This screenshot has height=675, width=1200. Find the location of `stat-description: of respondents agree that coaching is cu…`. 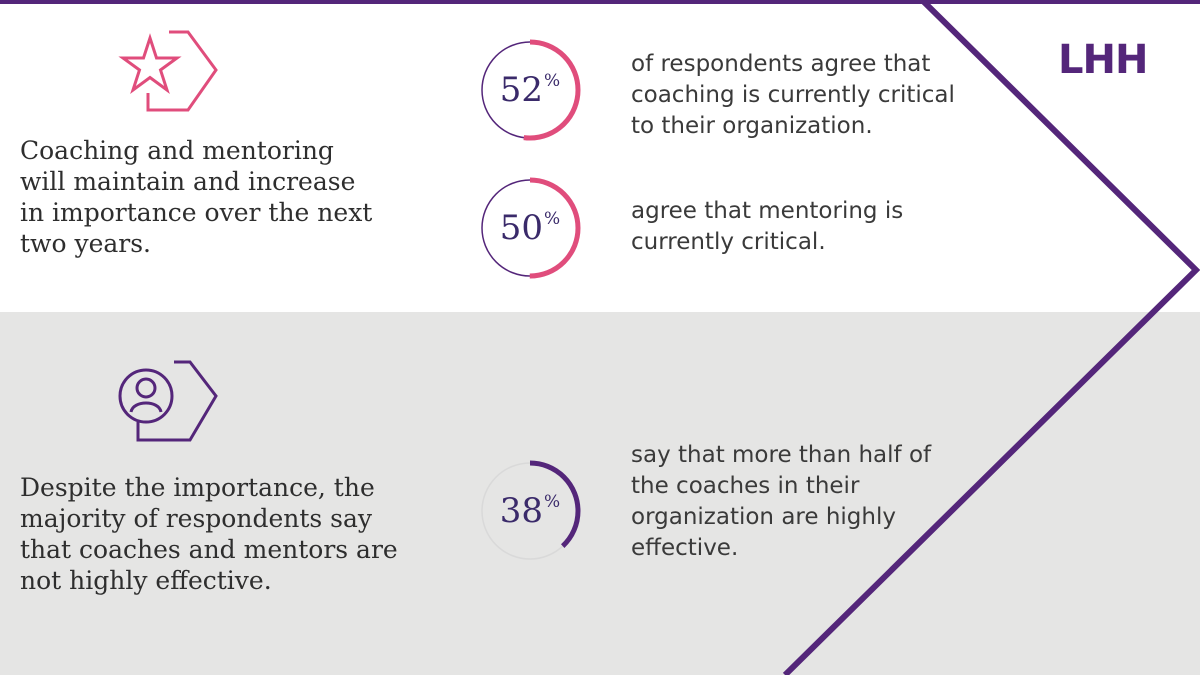

stat-description: of respondents agree that coaching is cu… is located at coordinates (793, 95).